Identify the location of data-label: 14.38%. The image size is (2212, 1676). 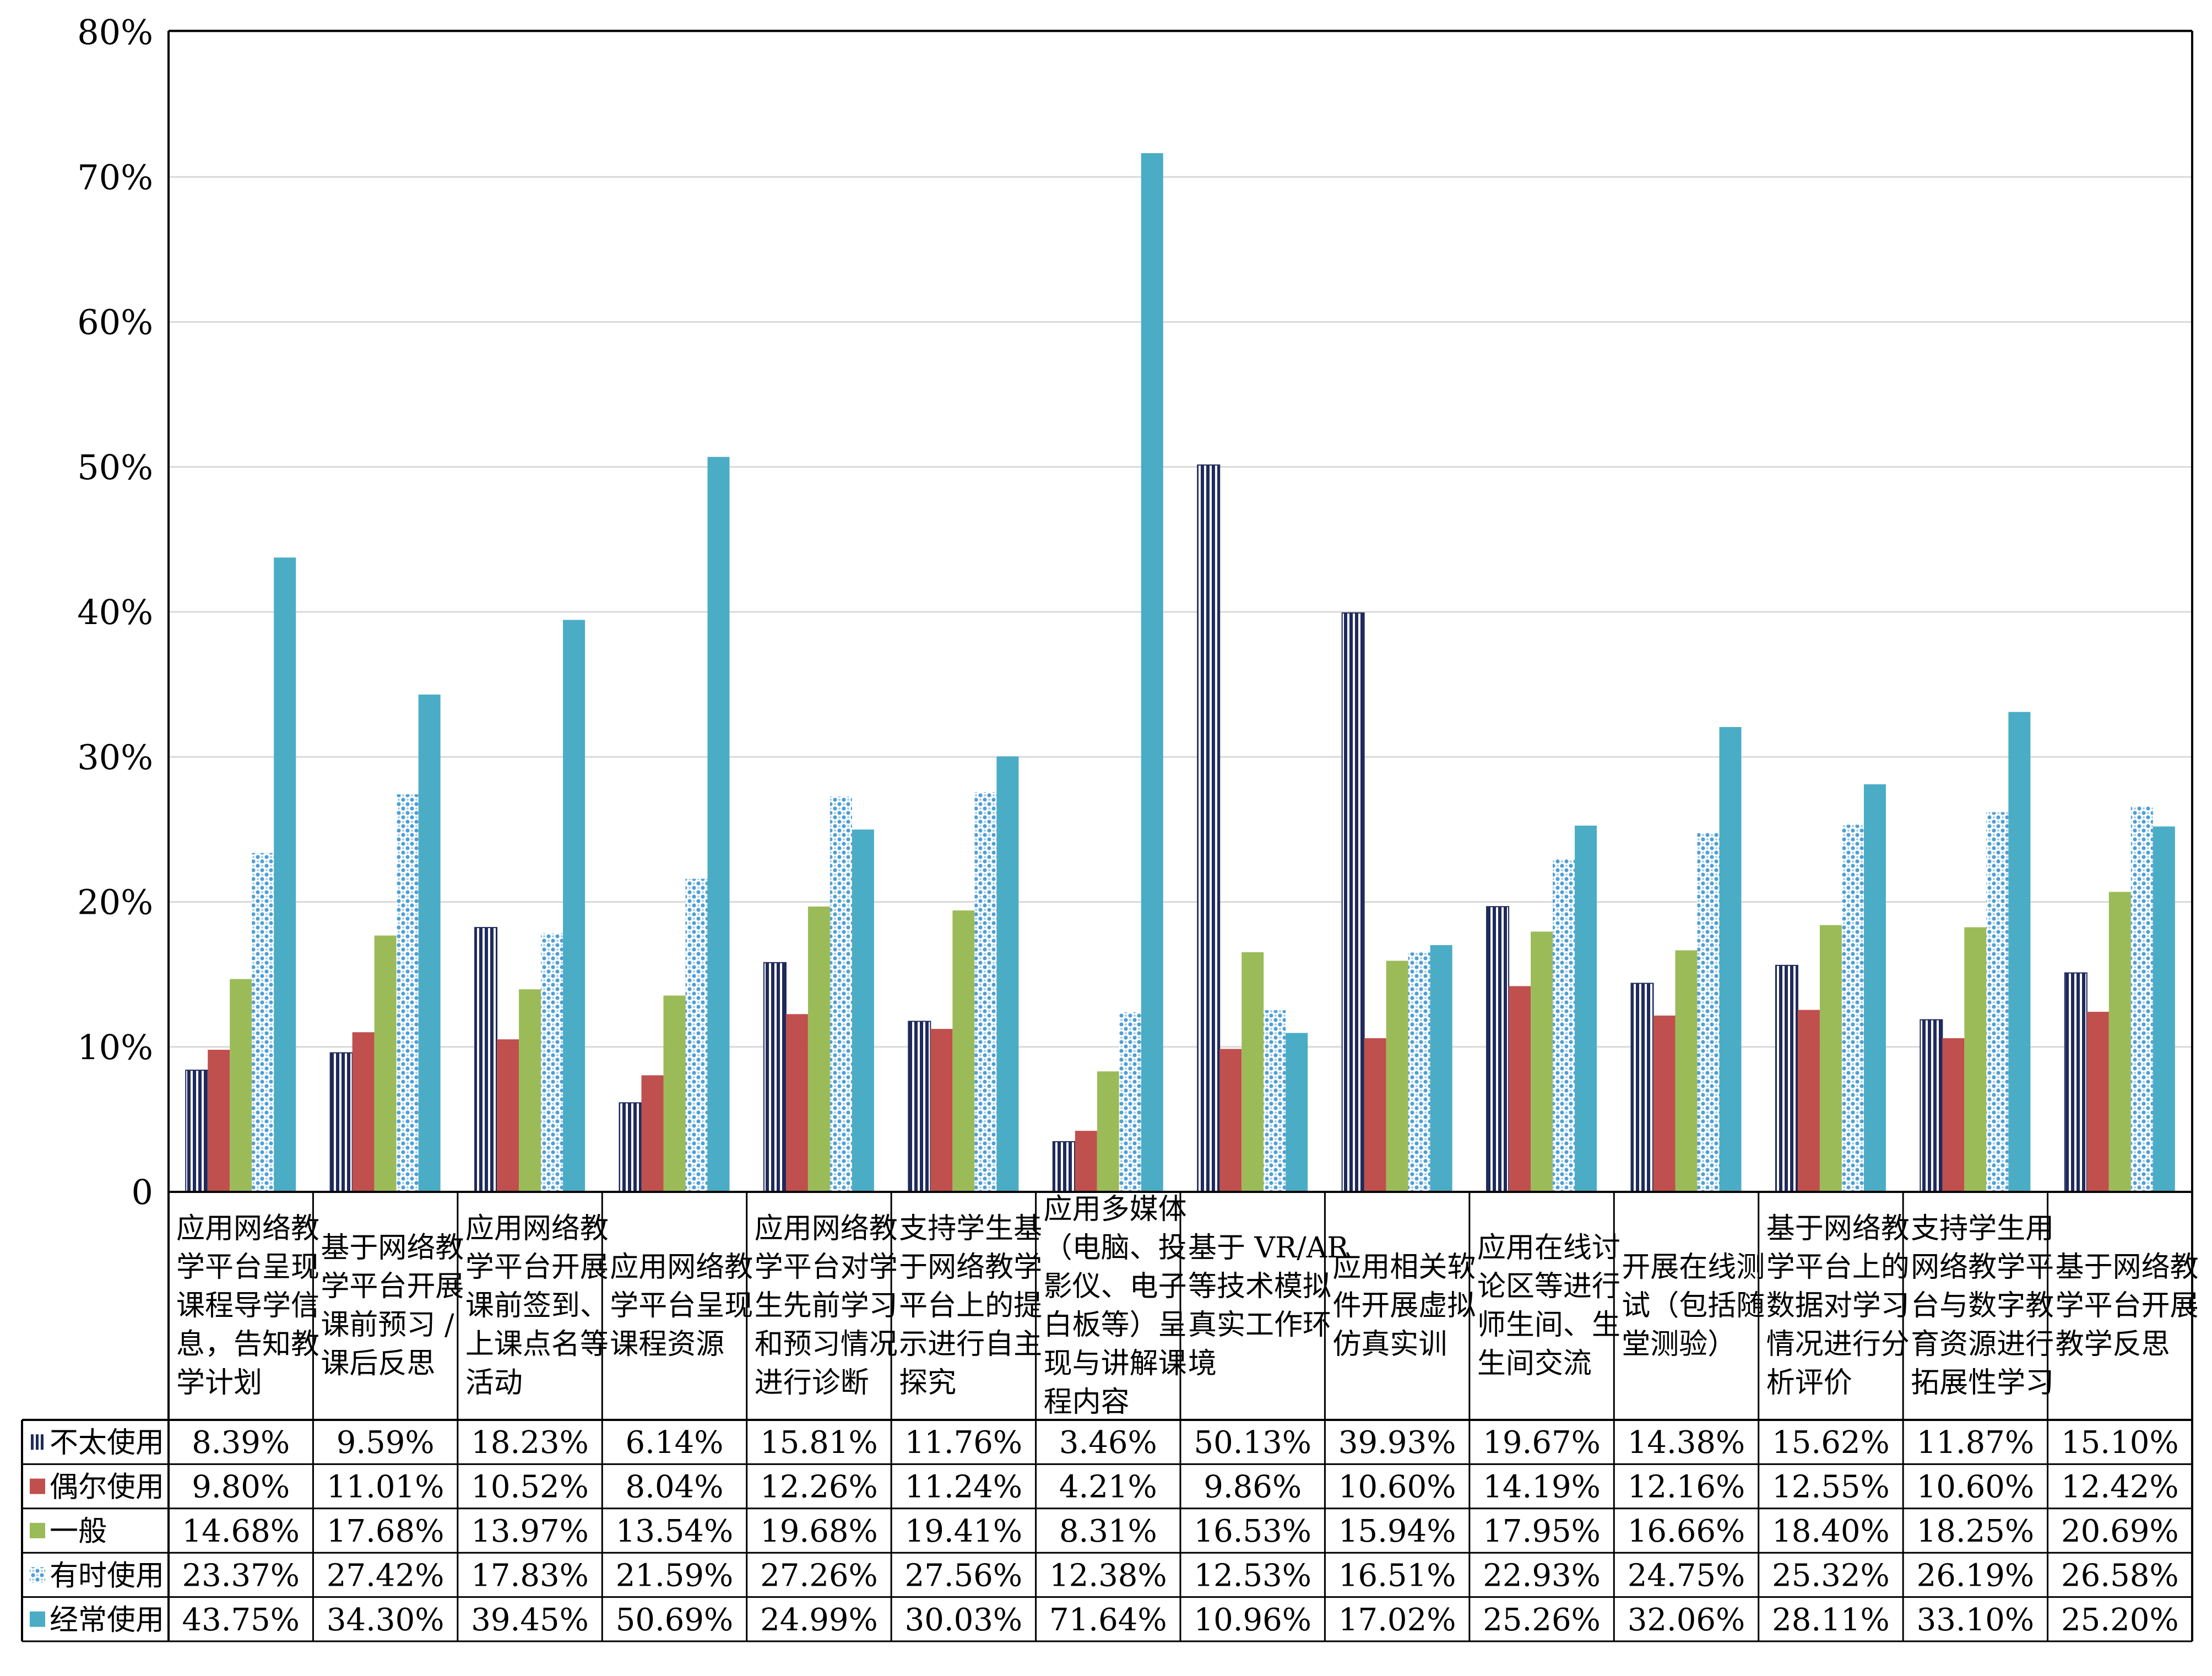
(1686, 1443).